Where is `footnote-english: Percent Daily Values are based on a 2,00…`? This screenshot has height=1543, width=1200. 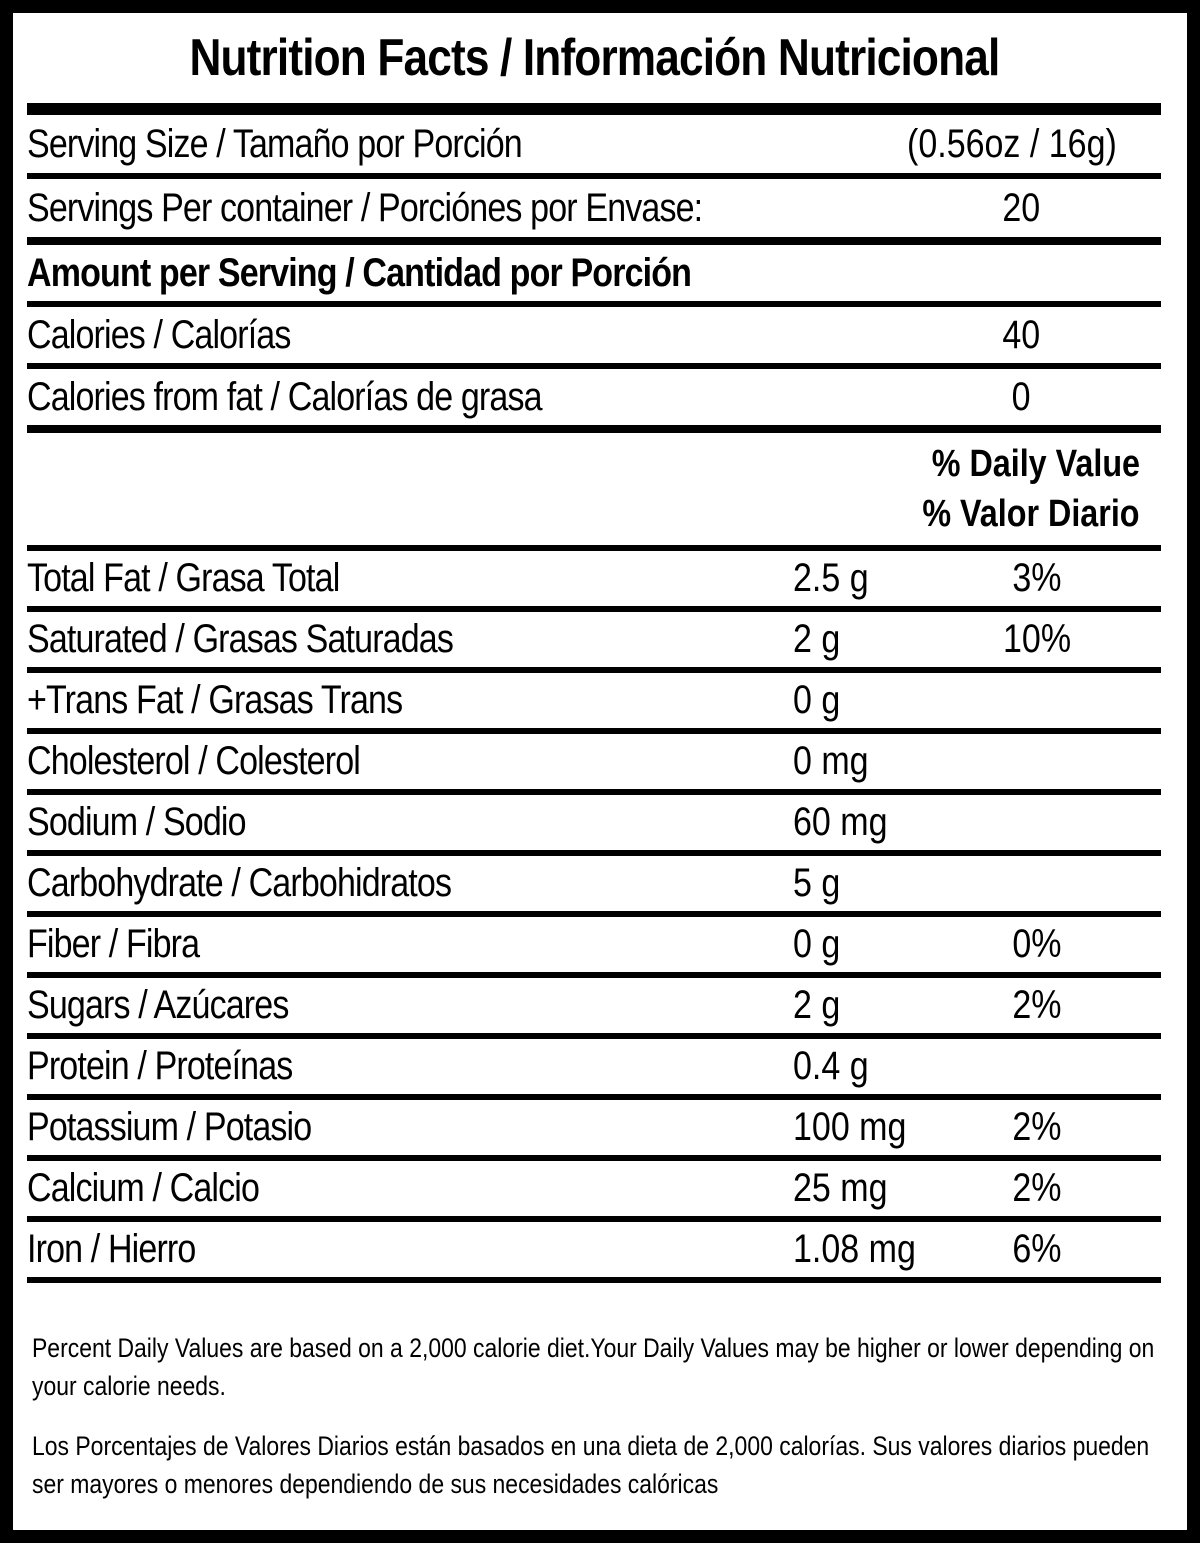
footnote-english: Percent Daily Values are based on a 2,00… is located at coordinates (593, 1367).